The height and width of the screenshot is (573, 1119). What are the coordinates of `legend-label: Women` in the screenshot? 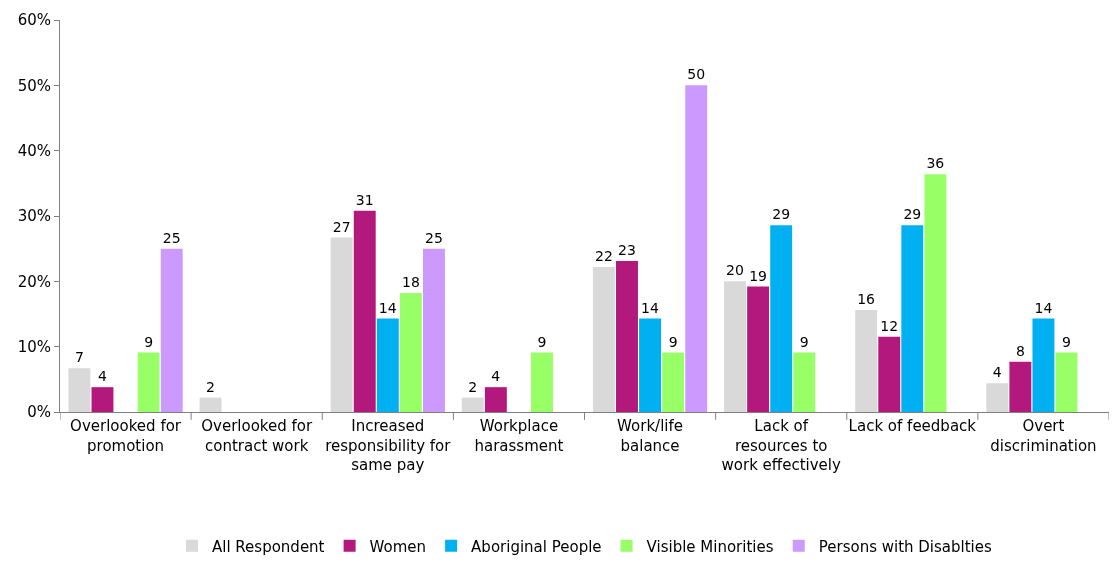 It's located at (398, 546).